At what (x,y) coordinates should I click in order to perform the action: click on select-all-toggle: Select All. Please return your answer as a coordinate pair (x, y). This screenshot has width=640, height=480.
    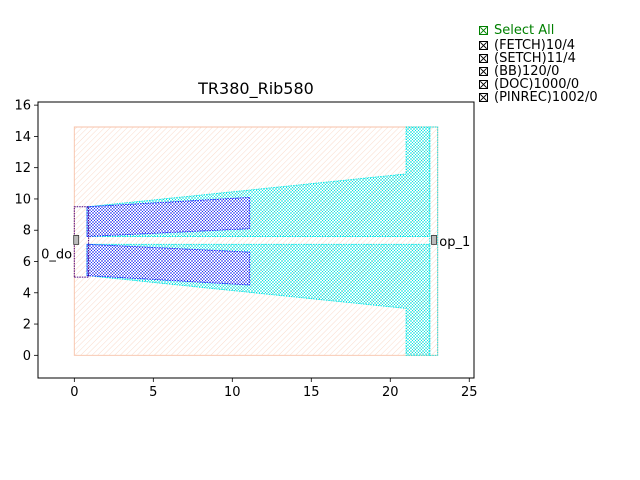
    Looking at the image, I should click on (538, 30).